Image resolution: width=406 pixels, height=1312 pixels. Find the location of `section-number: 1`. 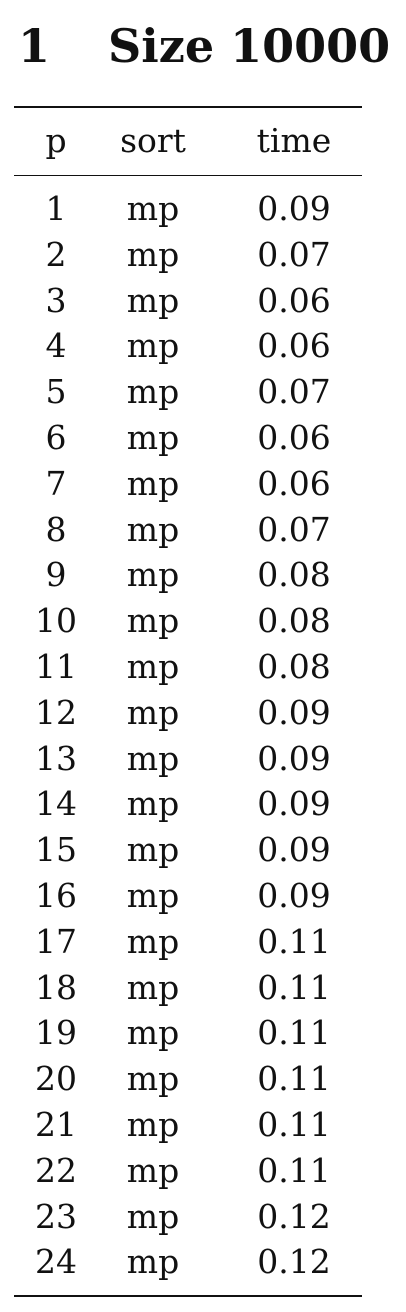

section-number: 1 is located at coordinates (34, 46).